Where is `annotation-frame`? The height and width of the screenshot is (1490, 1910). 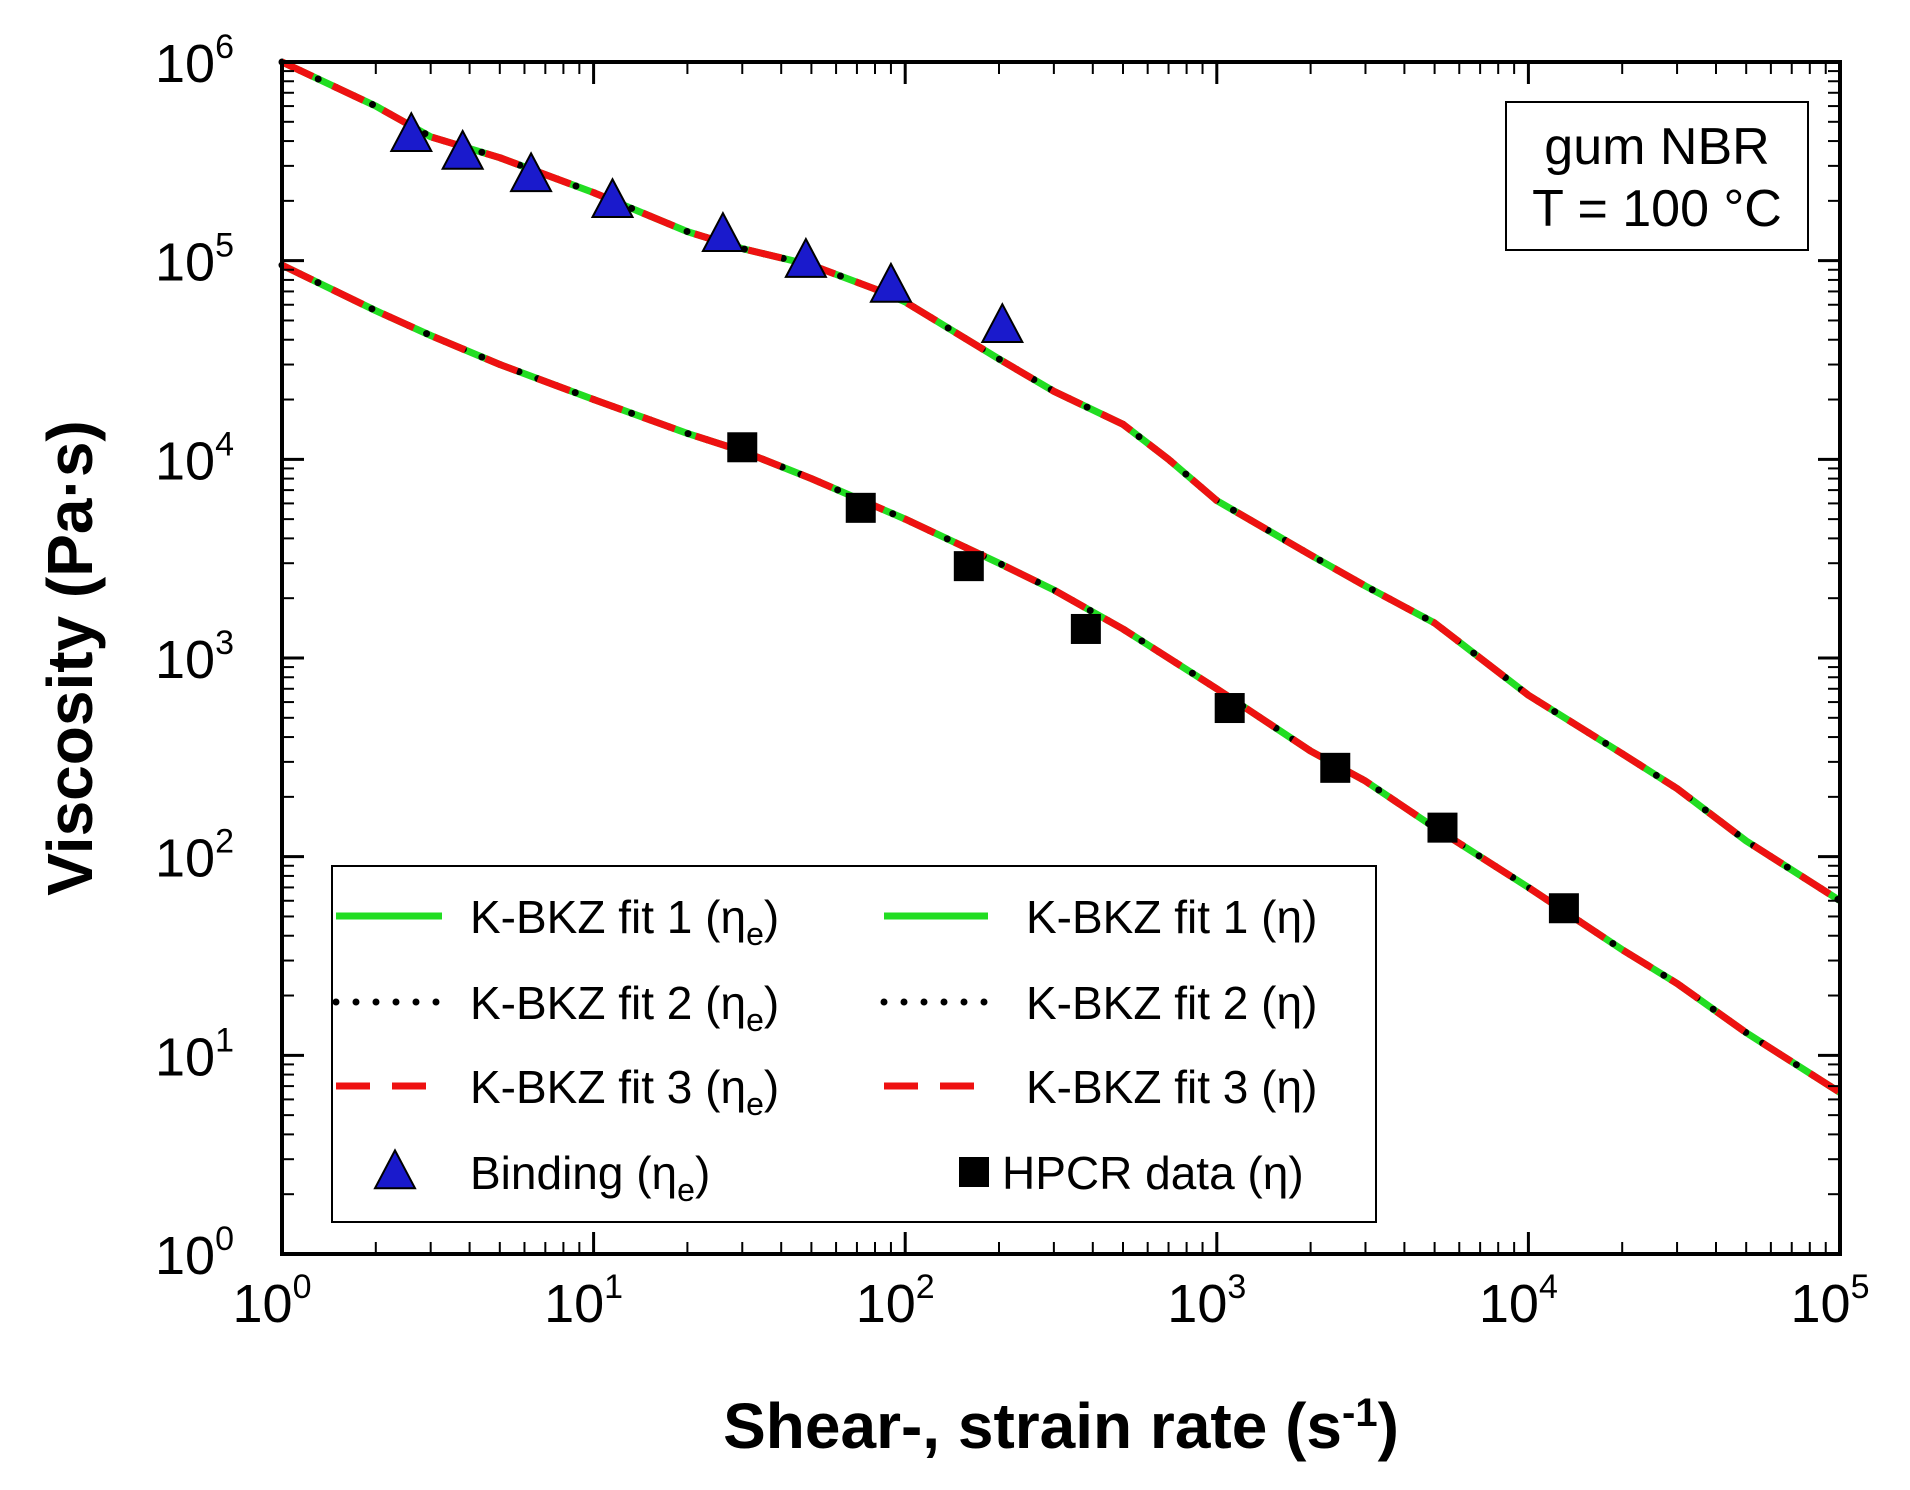 annotation-frame is located at coordinates (1657, 176).